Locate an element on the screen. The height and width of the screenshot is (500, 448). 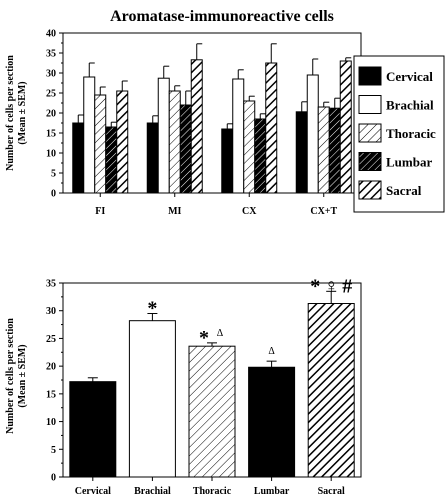
bottom-y-tick-label: 20 is located at coordinates (51, 367).